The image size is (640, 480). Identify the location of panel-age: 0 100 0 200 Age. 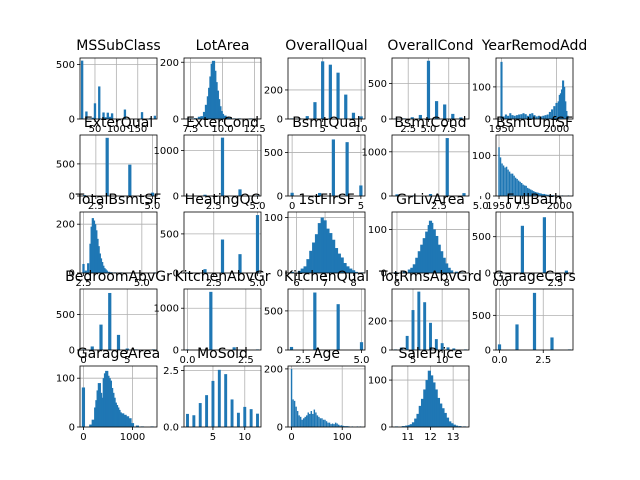
(315, 394).